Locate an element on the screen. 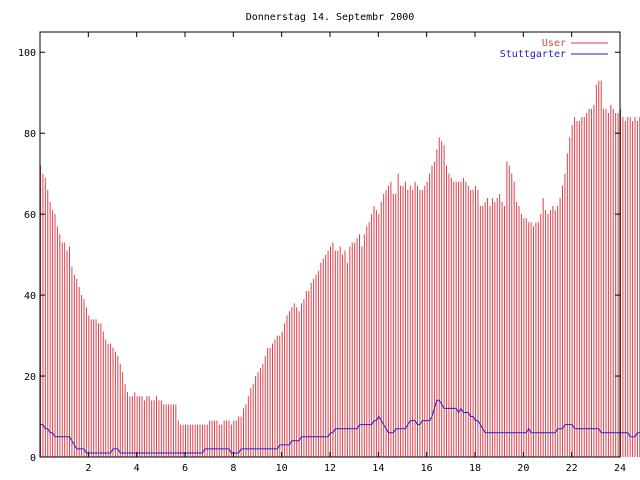 The height and width of the screenshot is (480, 640). legend-stuttgarter-label: Stuttgarter is located at coordinates (533, 54).